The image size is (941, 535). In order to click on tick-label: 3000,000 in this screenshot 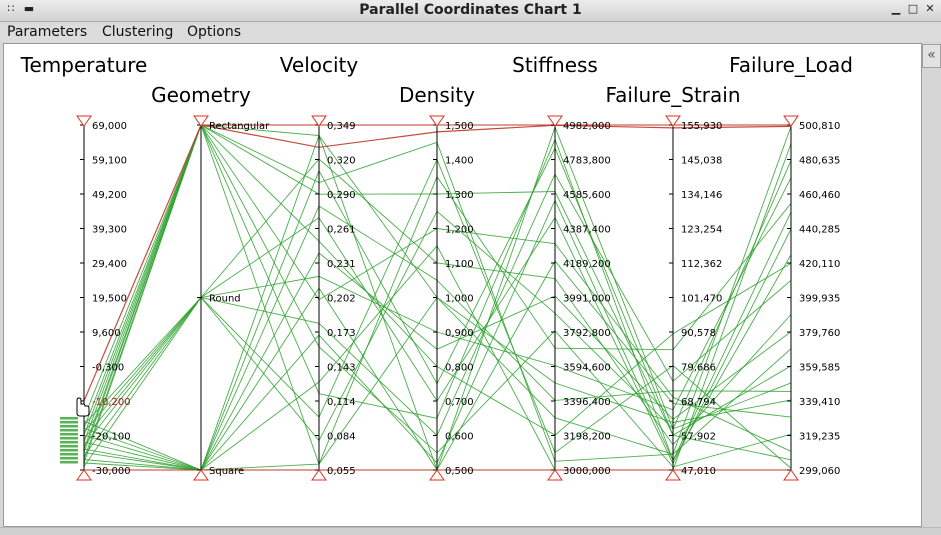, I will do `click(587, 471)`.